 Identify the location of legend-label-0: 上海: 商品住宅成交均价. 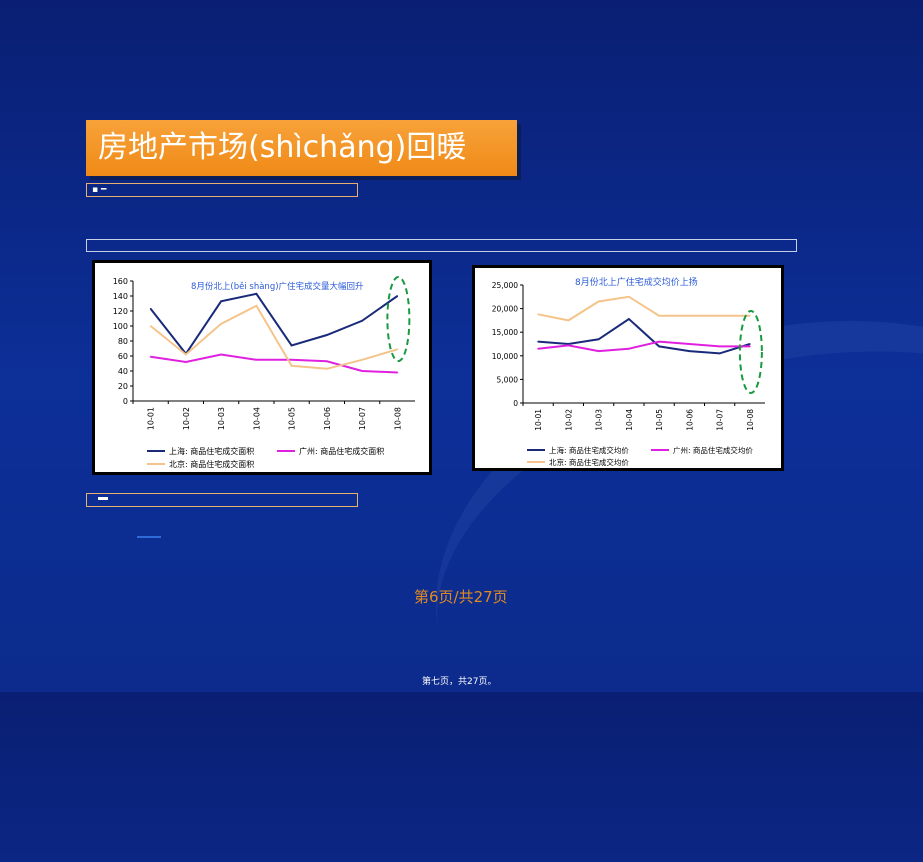
(589, 450).